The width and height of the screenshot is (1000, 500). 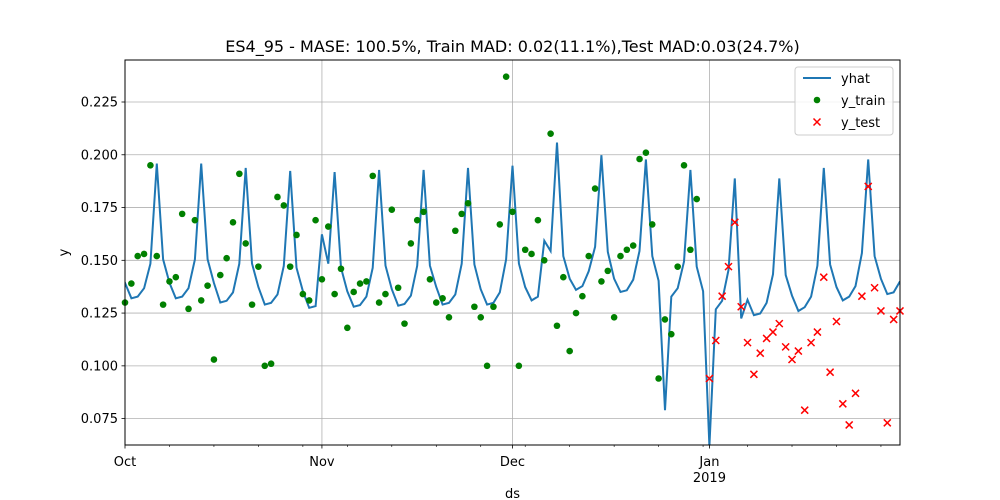 I want to click on legend-y-train-swatch, so click(x=817, y=100).